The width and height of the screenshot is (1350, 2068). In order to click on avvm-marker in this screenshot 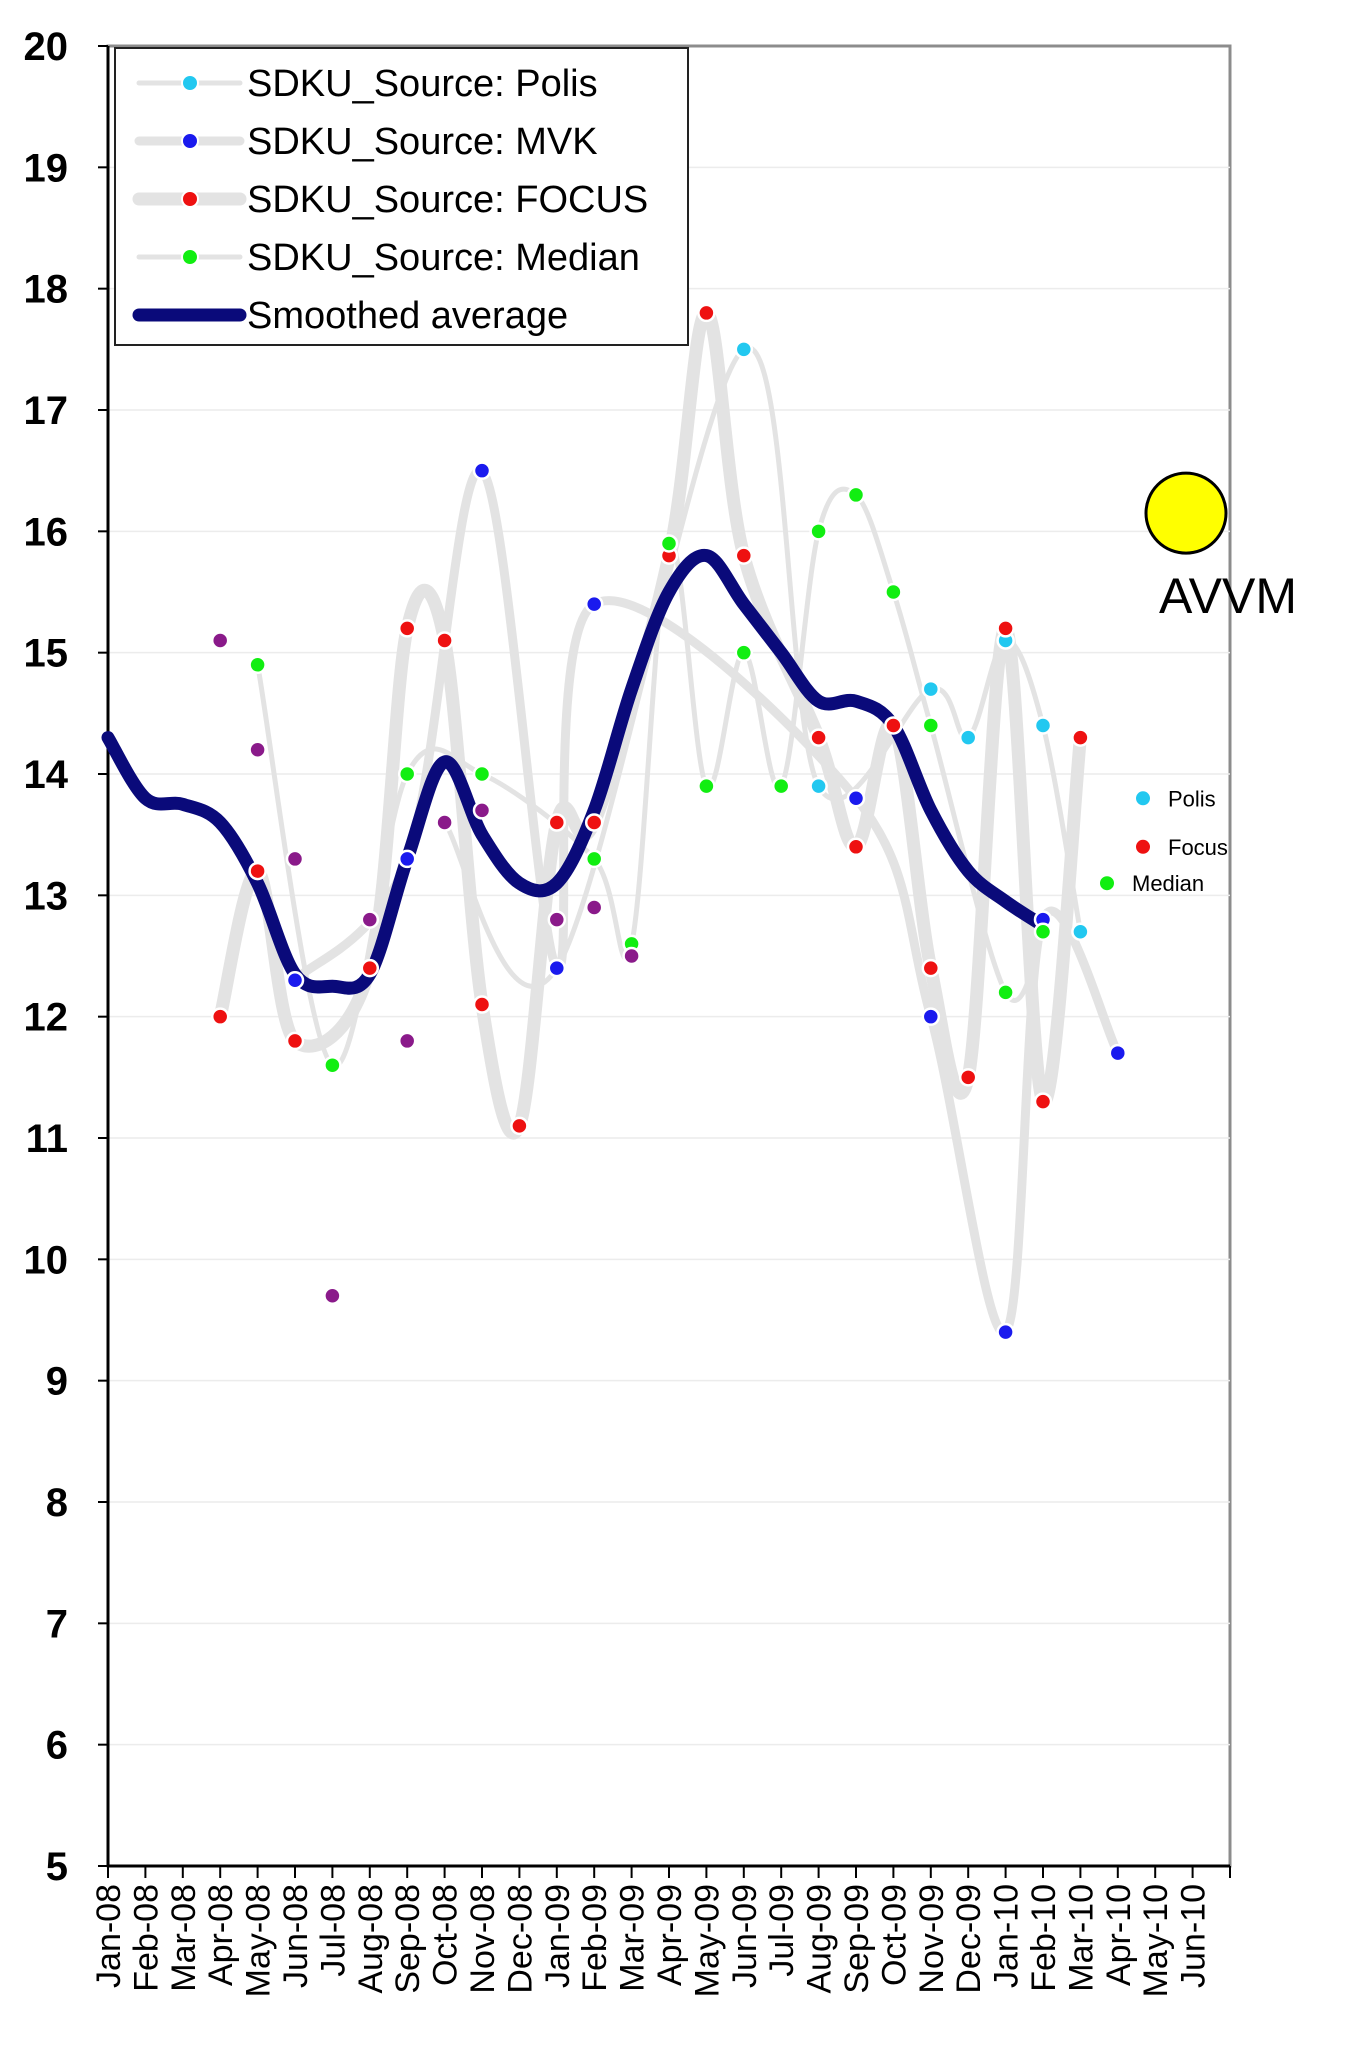, I will do `click(1186, 513)`.